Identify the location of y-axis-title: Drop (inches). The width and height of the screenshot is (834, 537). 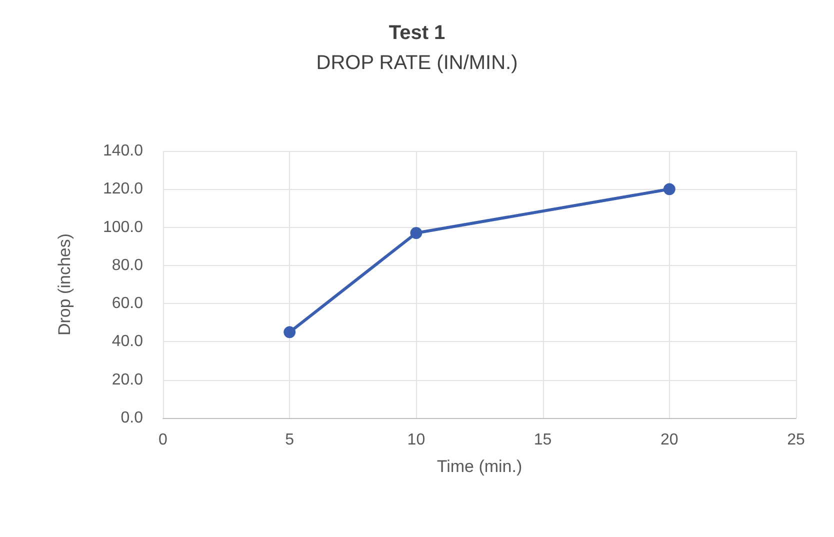
(64, 284).